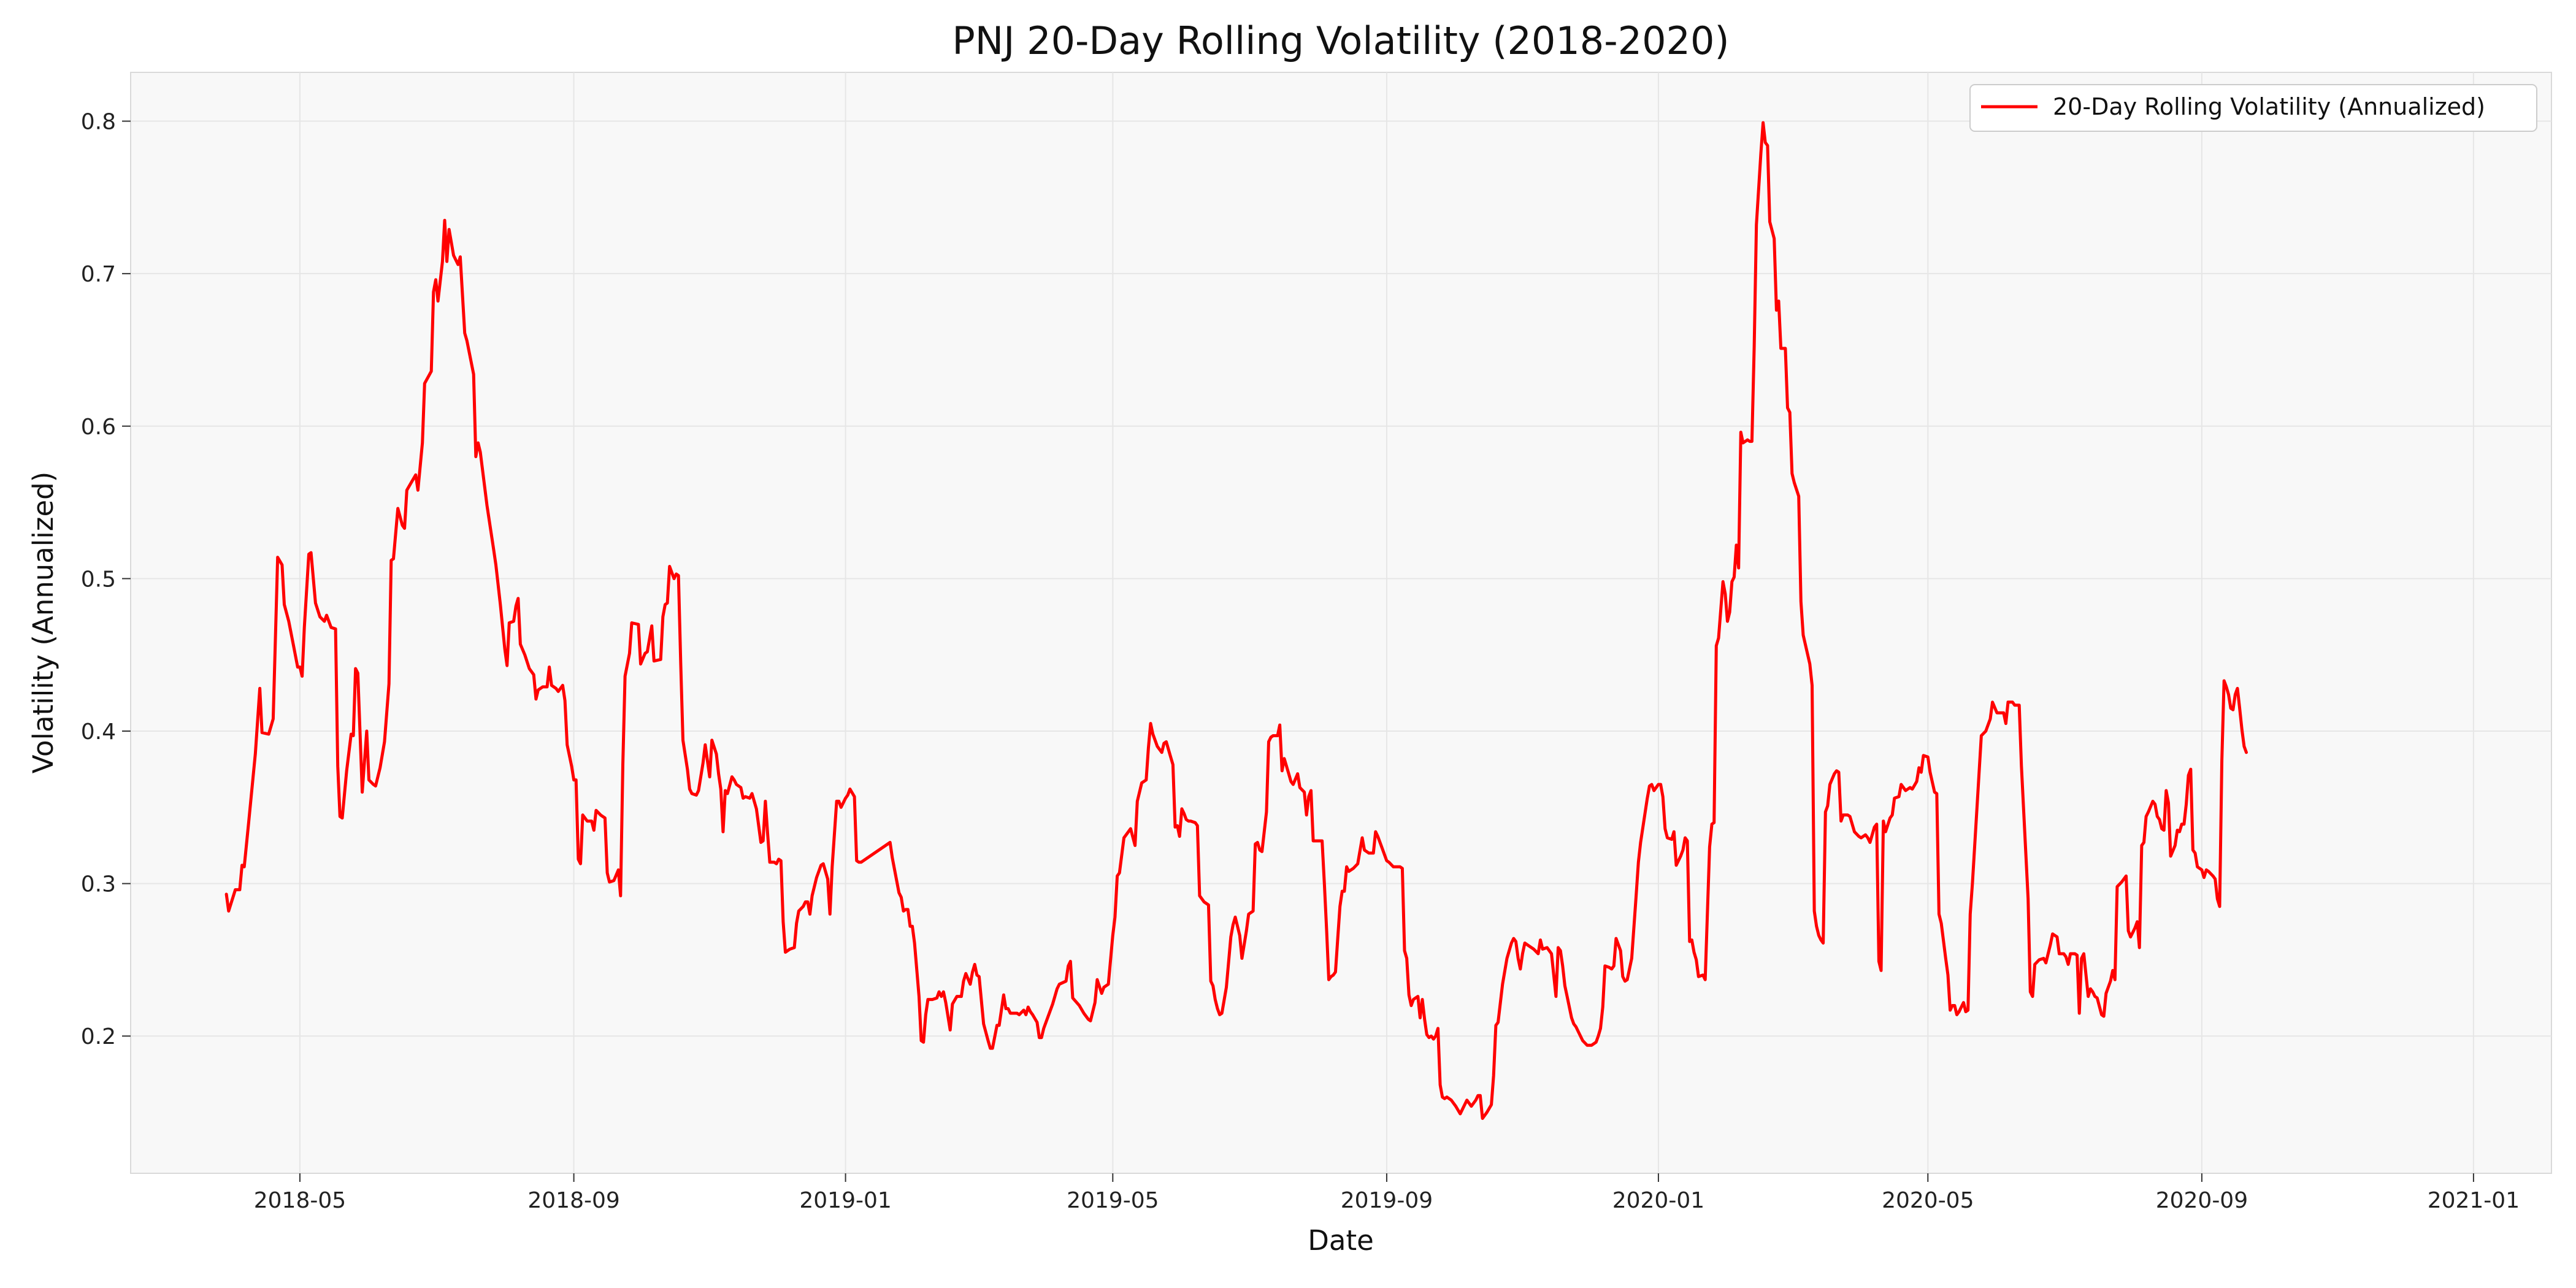  What do you see at coordinates (1341, 1240) in the screenshot?
I see `x-axis-title: Date` at bounding box center [1341, 1240].